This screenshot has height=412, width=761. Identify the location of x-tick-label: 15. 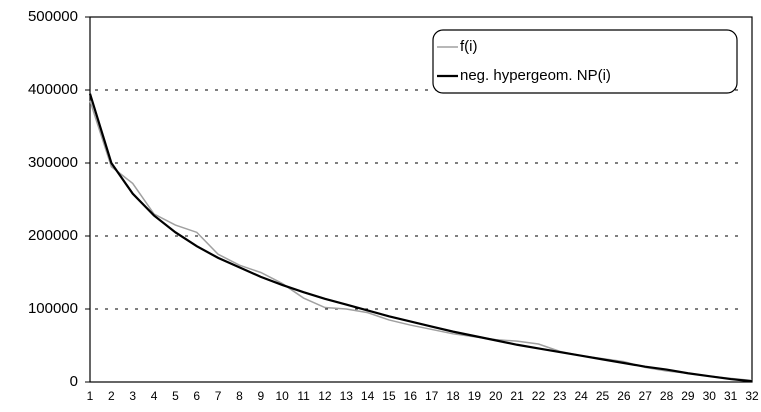
(389, 396).